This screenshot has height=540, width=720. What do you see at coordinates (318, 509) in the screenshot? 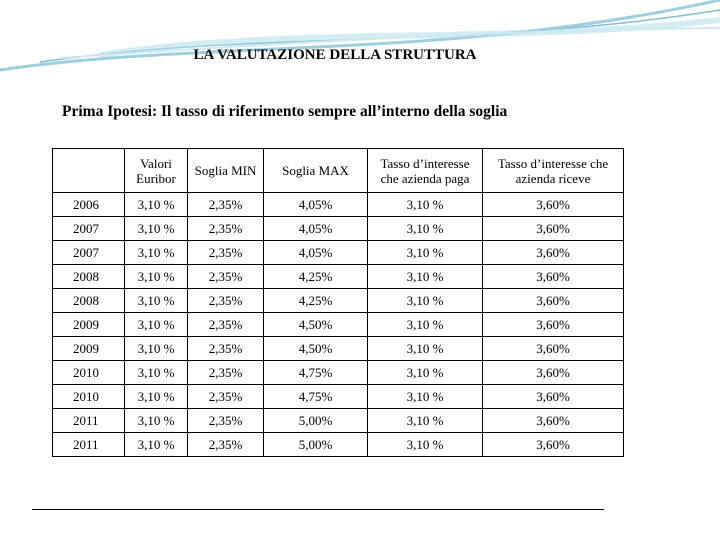
I see `bottom-rule` at bounding box center [318, 509].